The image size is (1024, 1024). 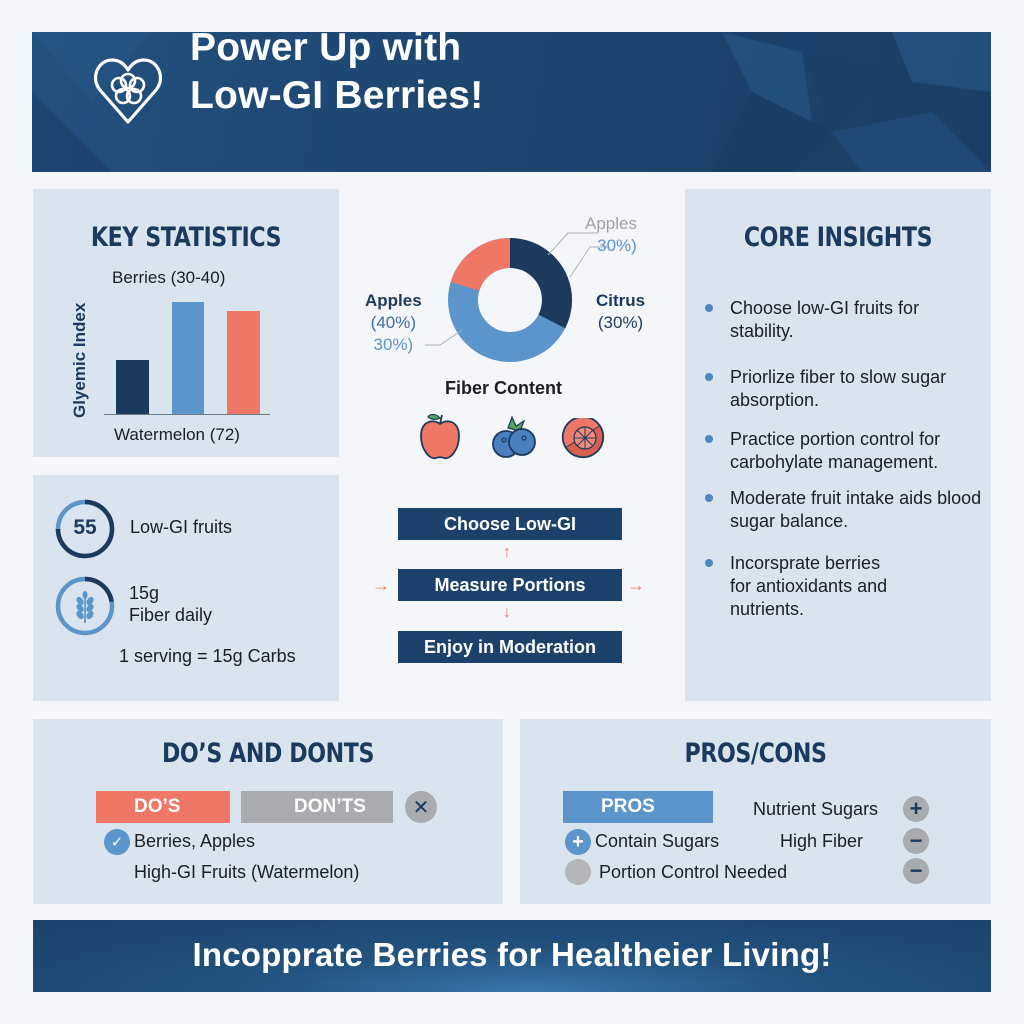 What do you see at coordinates (171, 604) in the screenshot?
I see `fiber-daily-text: 15g Fiber daily` at bounding box center [171, 604].